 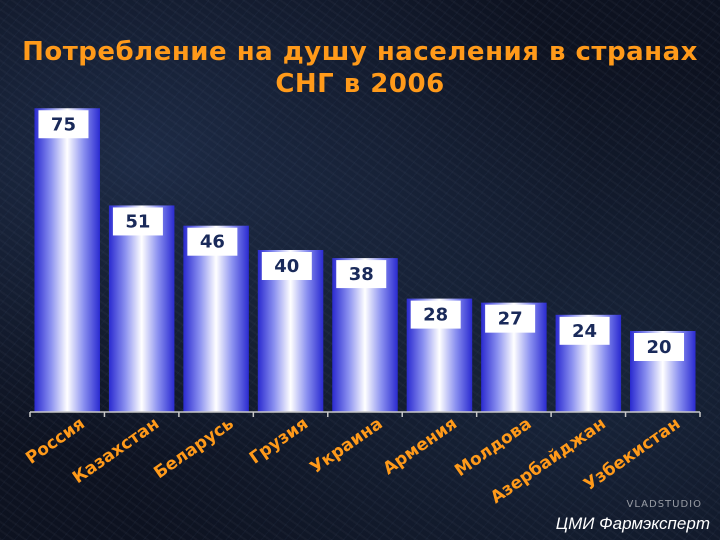 What do you see at coordinates (193, 448) in the screenshot?
I see `category-label: Беларусь` at bounding box center [193, 448].